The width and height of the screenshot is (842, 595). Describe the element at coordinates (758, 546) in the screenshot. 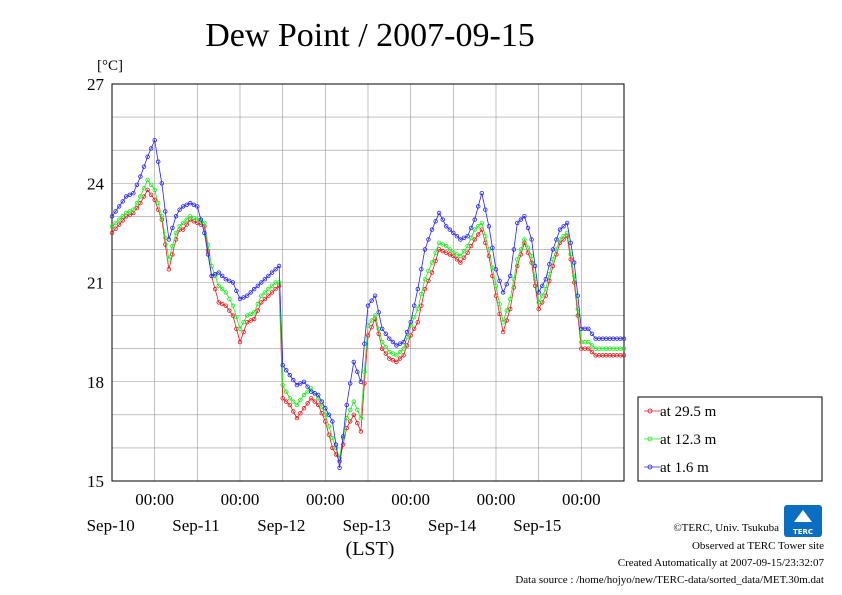

I see `credit-observed: Observed at TERC Tower site` at that location.